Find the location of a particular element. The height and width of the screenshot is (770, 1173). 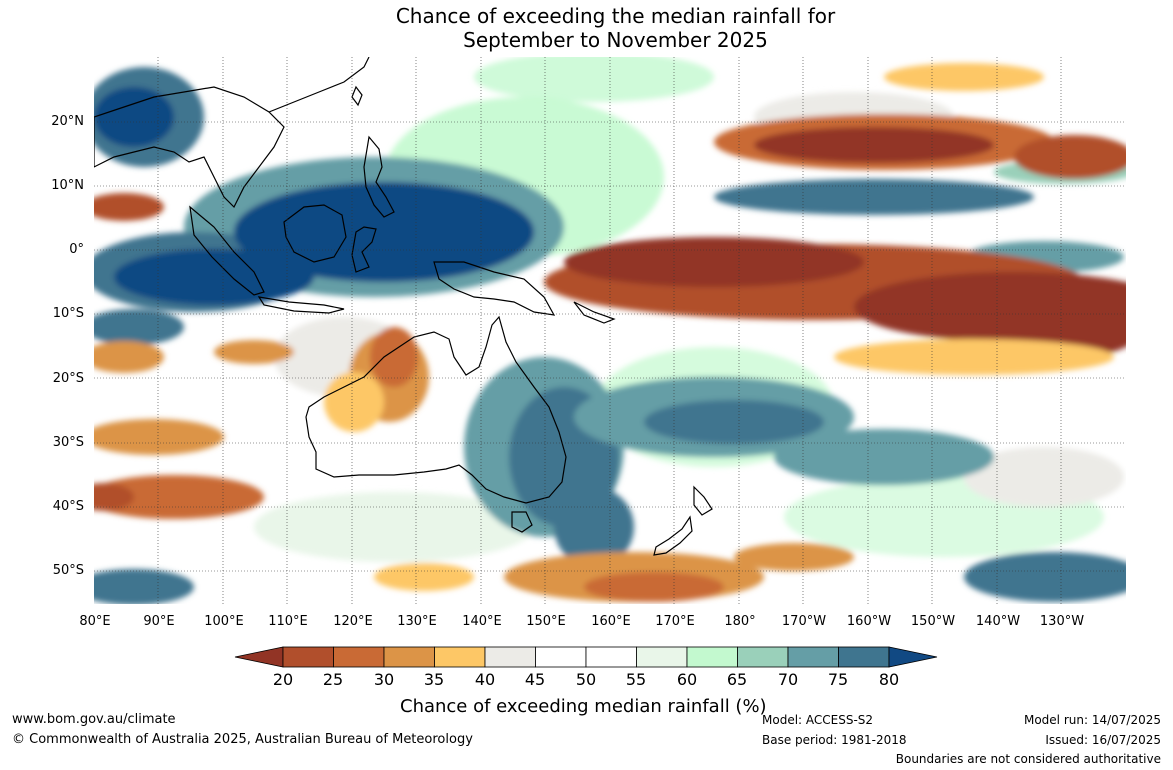

lon-label-160w: 160°W is located at coordinates (869, 621).